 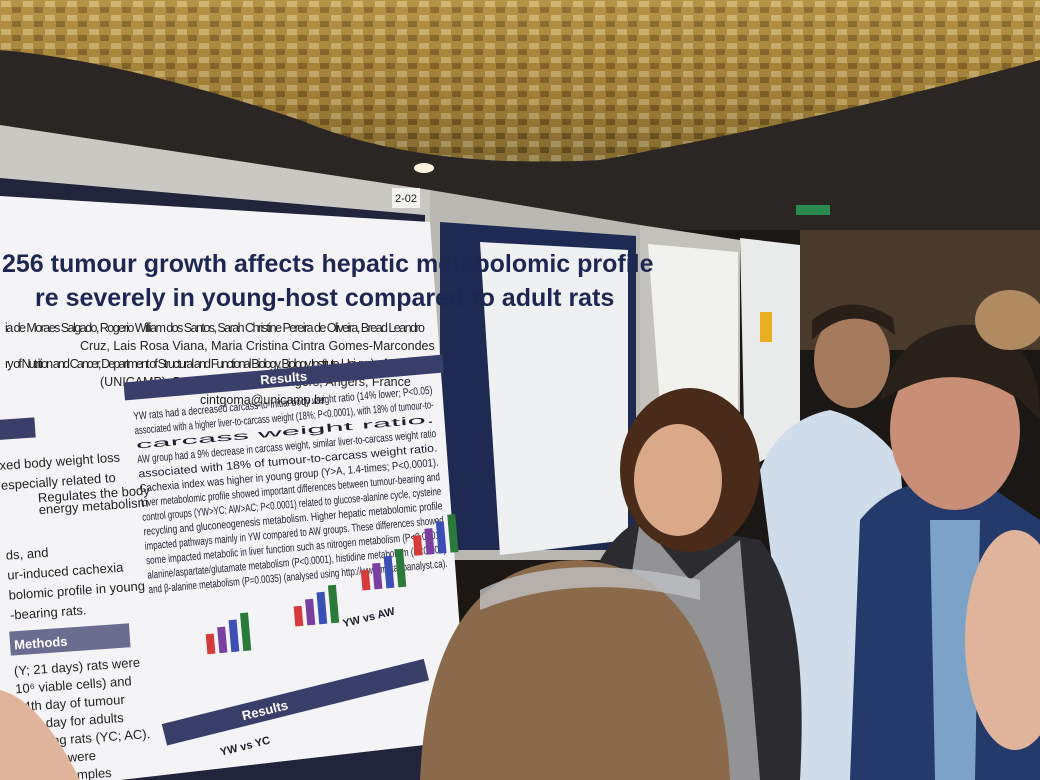 What do you see at coordinates (766, 327) in the screenshot?
I see `poster-4-highlight` at bounding box center [766, 327].